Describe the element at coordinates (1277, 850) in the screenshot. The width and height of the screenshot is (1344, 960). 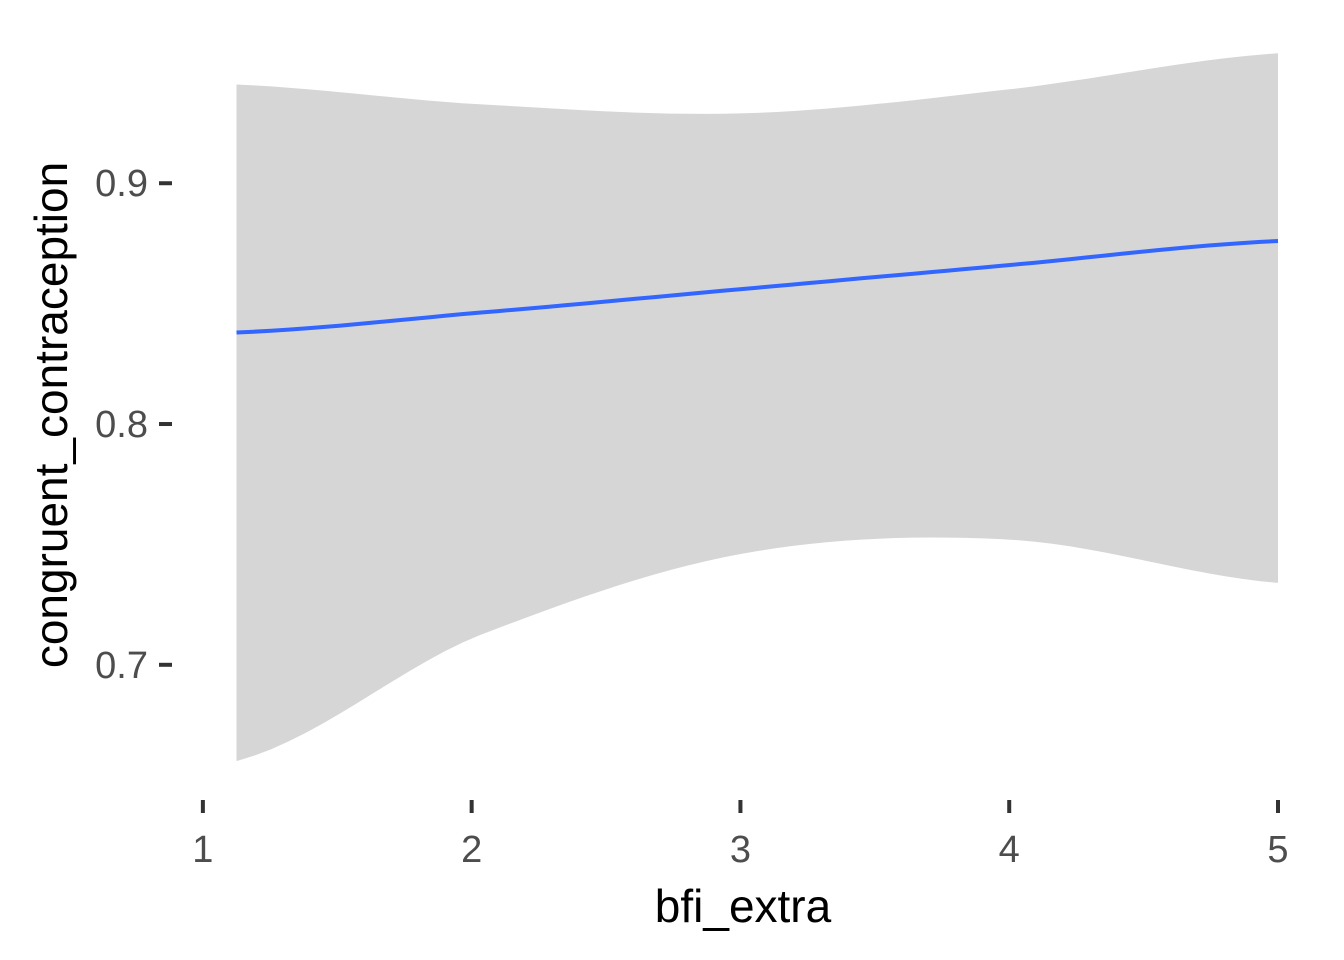
I see `x-tick-label: 5` at that location.